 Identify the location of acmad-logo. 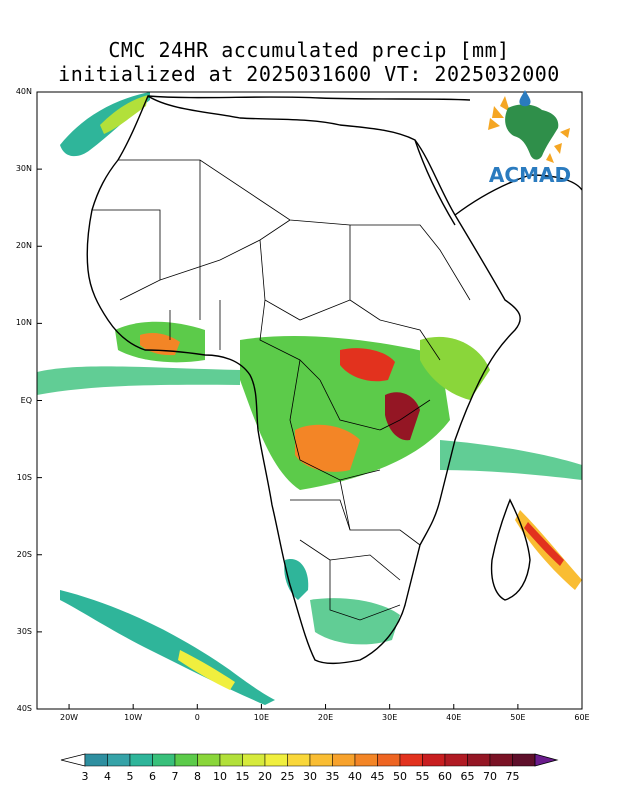
(529, 126).